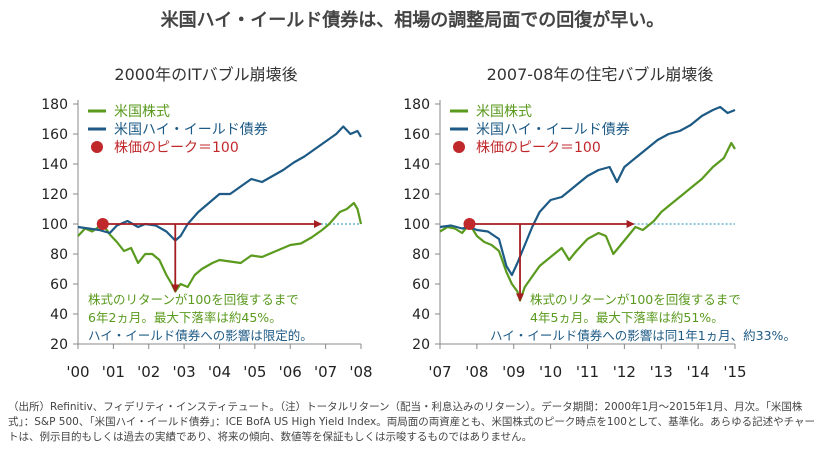 The height and width of the screenshot is (464, 825). What do you see at coordinates (624, 372) in the screenshot?
I see `x-tick-label: '12` at bounding box center [624, 372].